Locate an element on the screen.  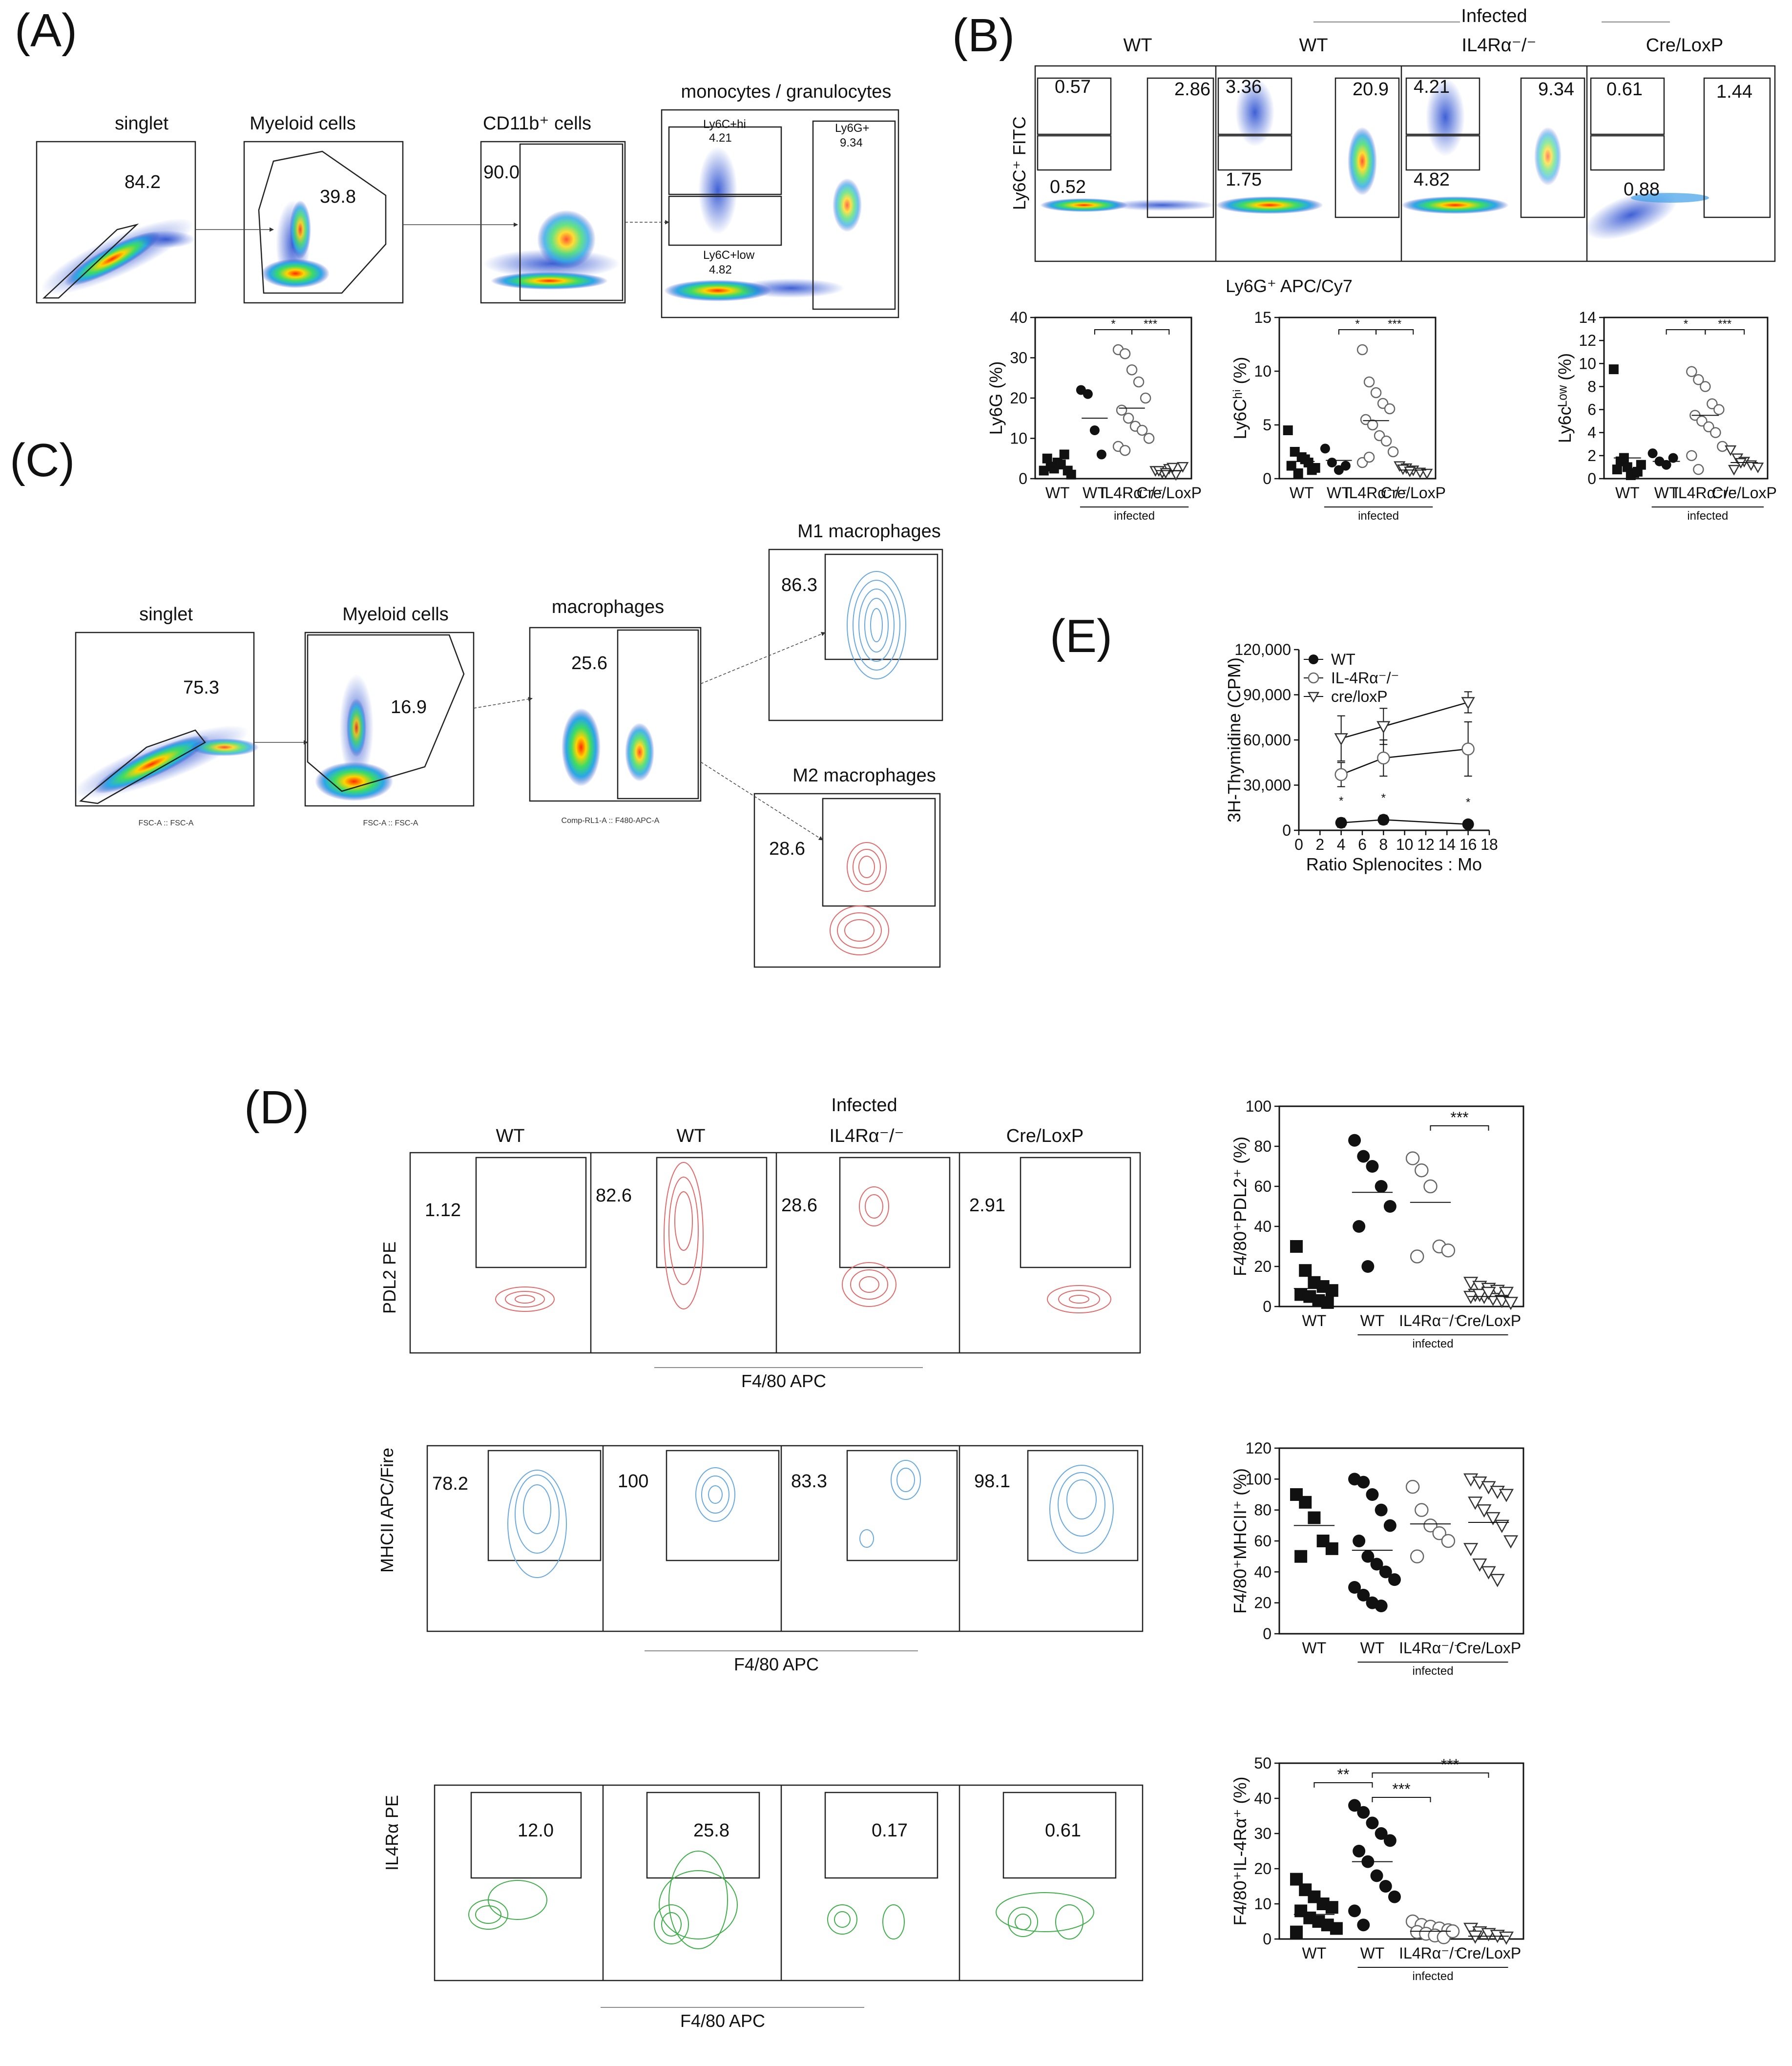
x-tick-label: 0 is located at coordinates (1299, 844).